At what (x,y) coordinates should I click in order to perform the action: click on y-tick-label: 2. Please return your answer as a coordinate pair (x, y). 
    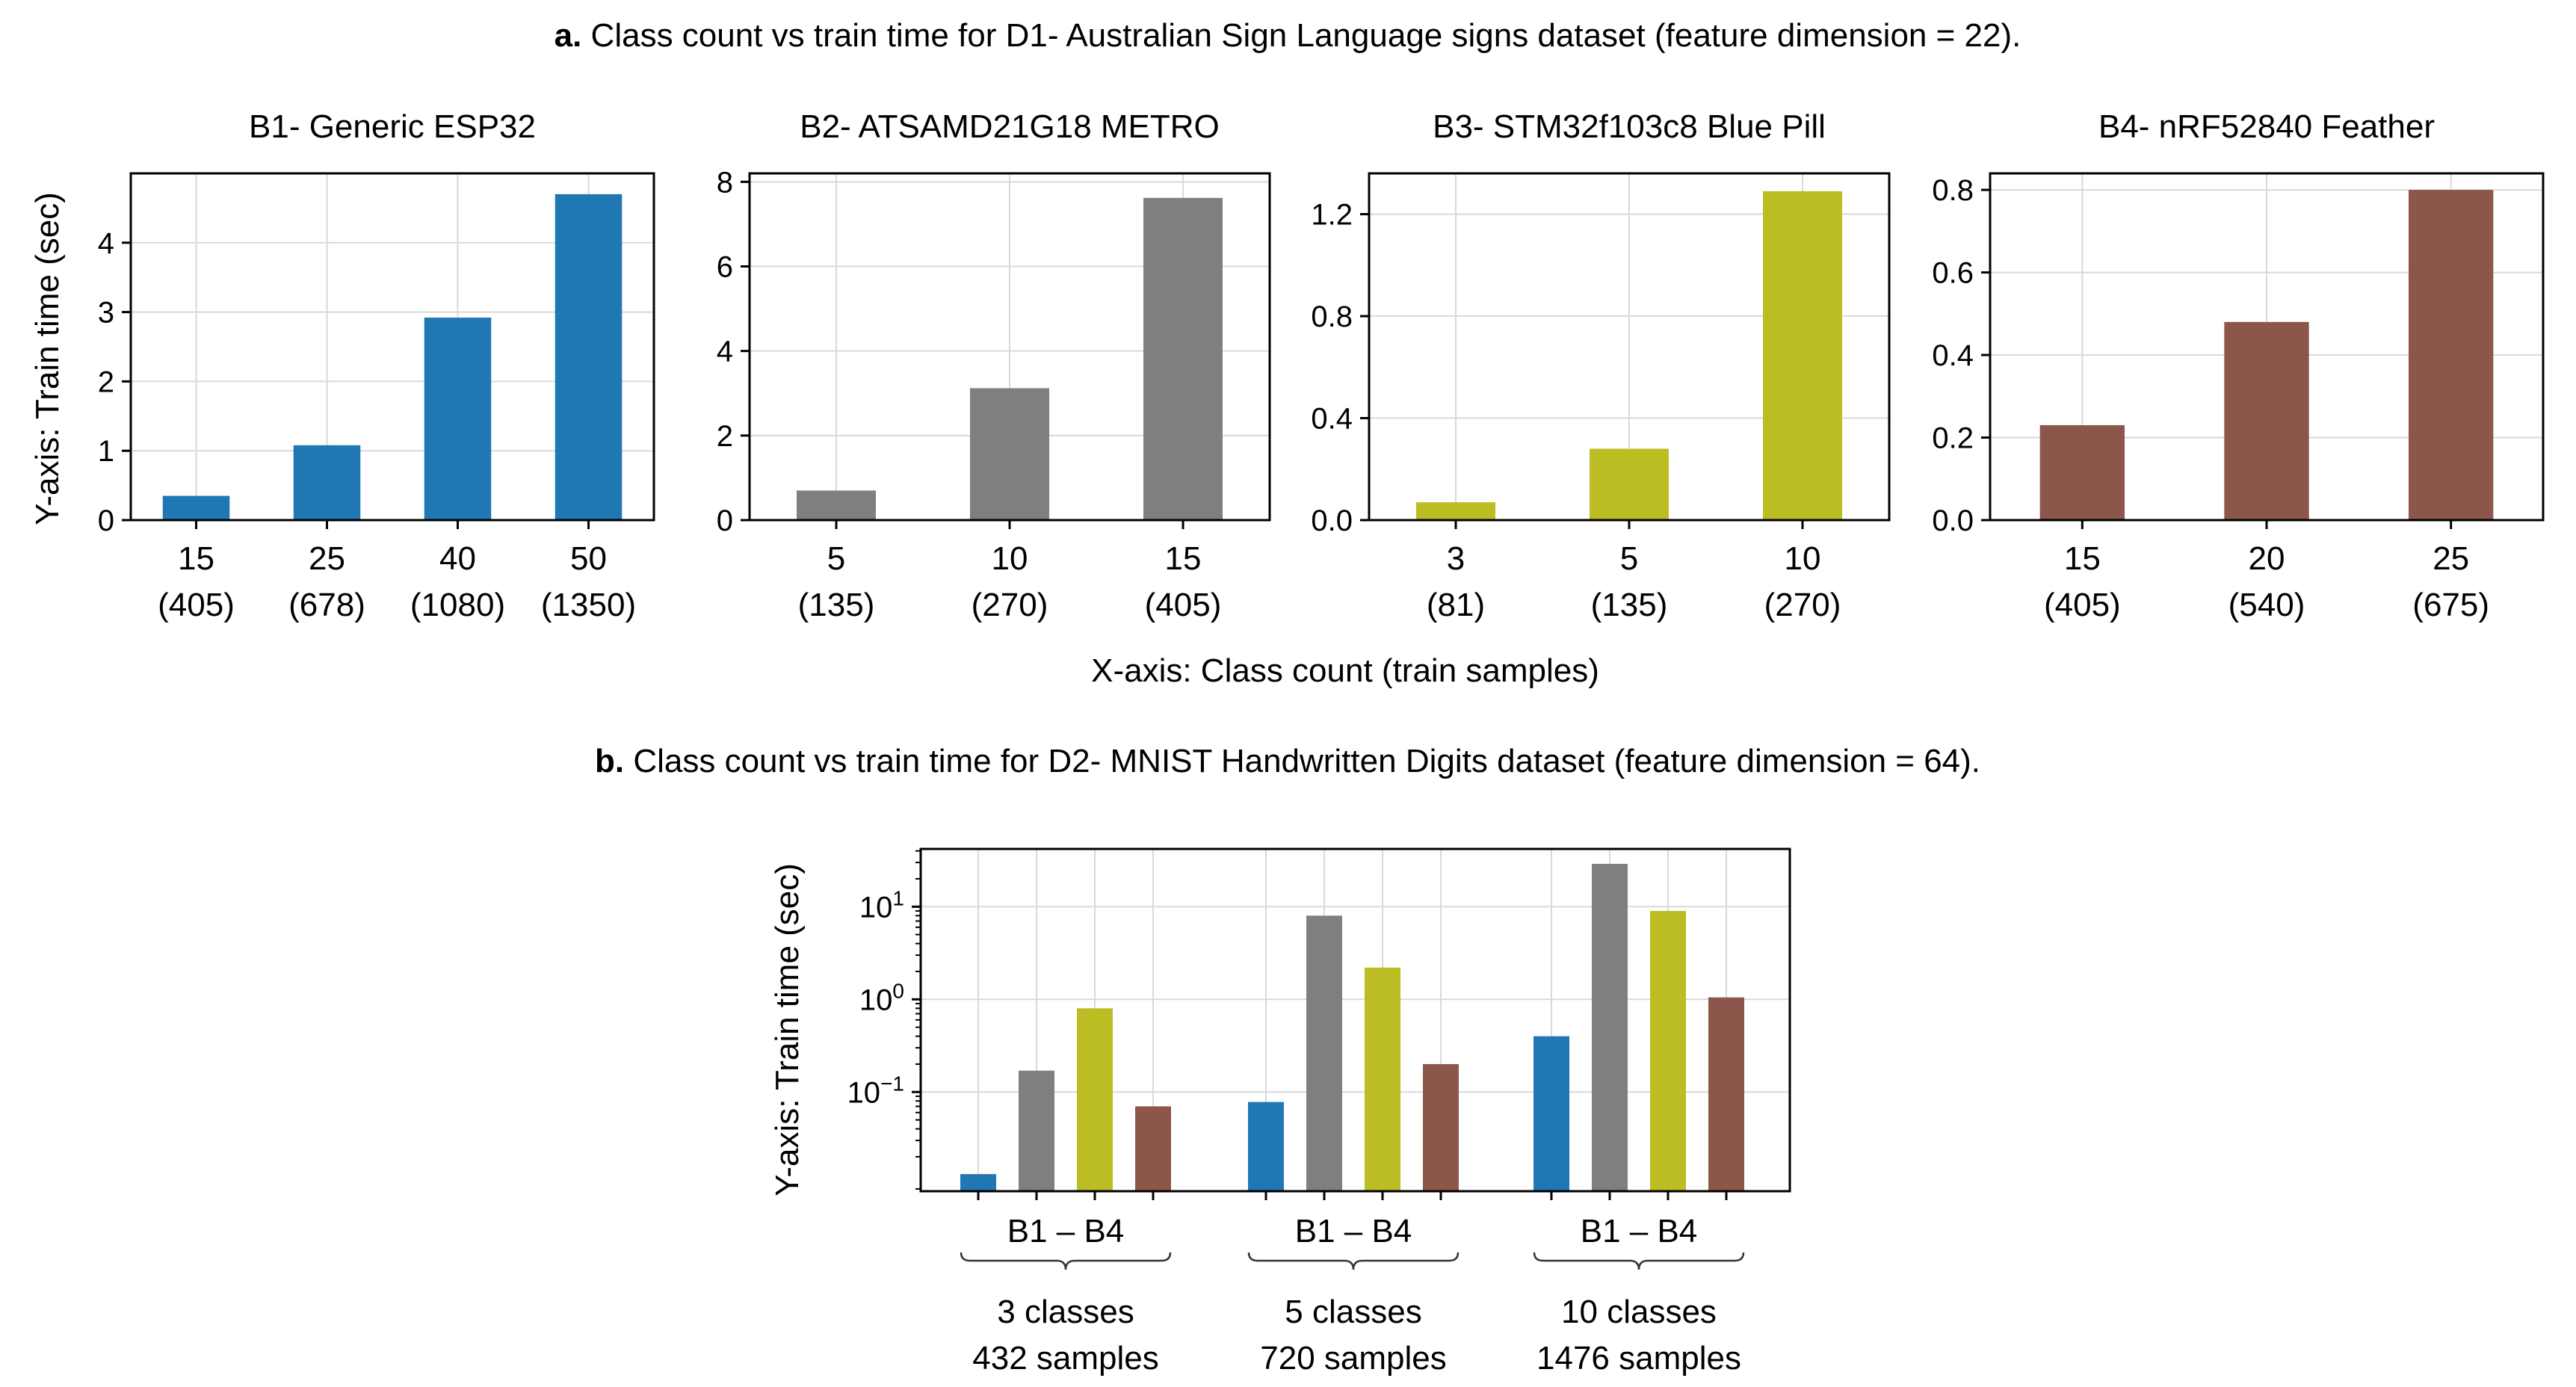
    Looking at the image, I should click on (106, 381).